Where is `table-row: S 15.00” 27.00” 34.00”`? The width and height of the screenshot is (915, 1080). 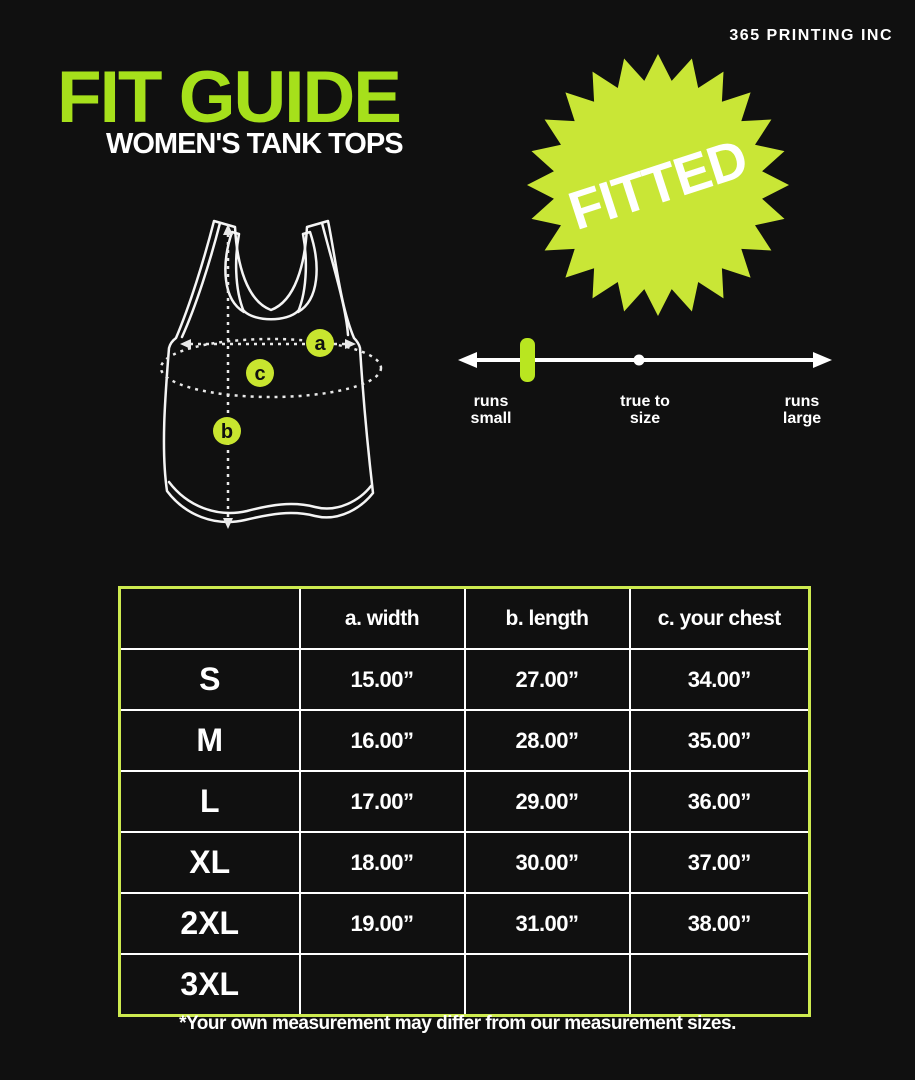
table-row: S 15.00” 27.00” 34.00” is located at coordinates (464, 679).